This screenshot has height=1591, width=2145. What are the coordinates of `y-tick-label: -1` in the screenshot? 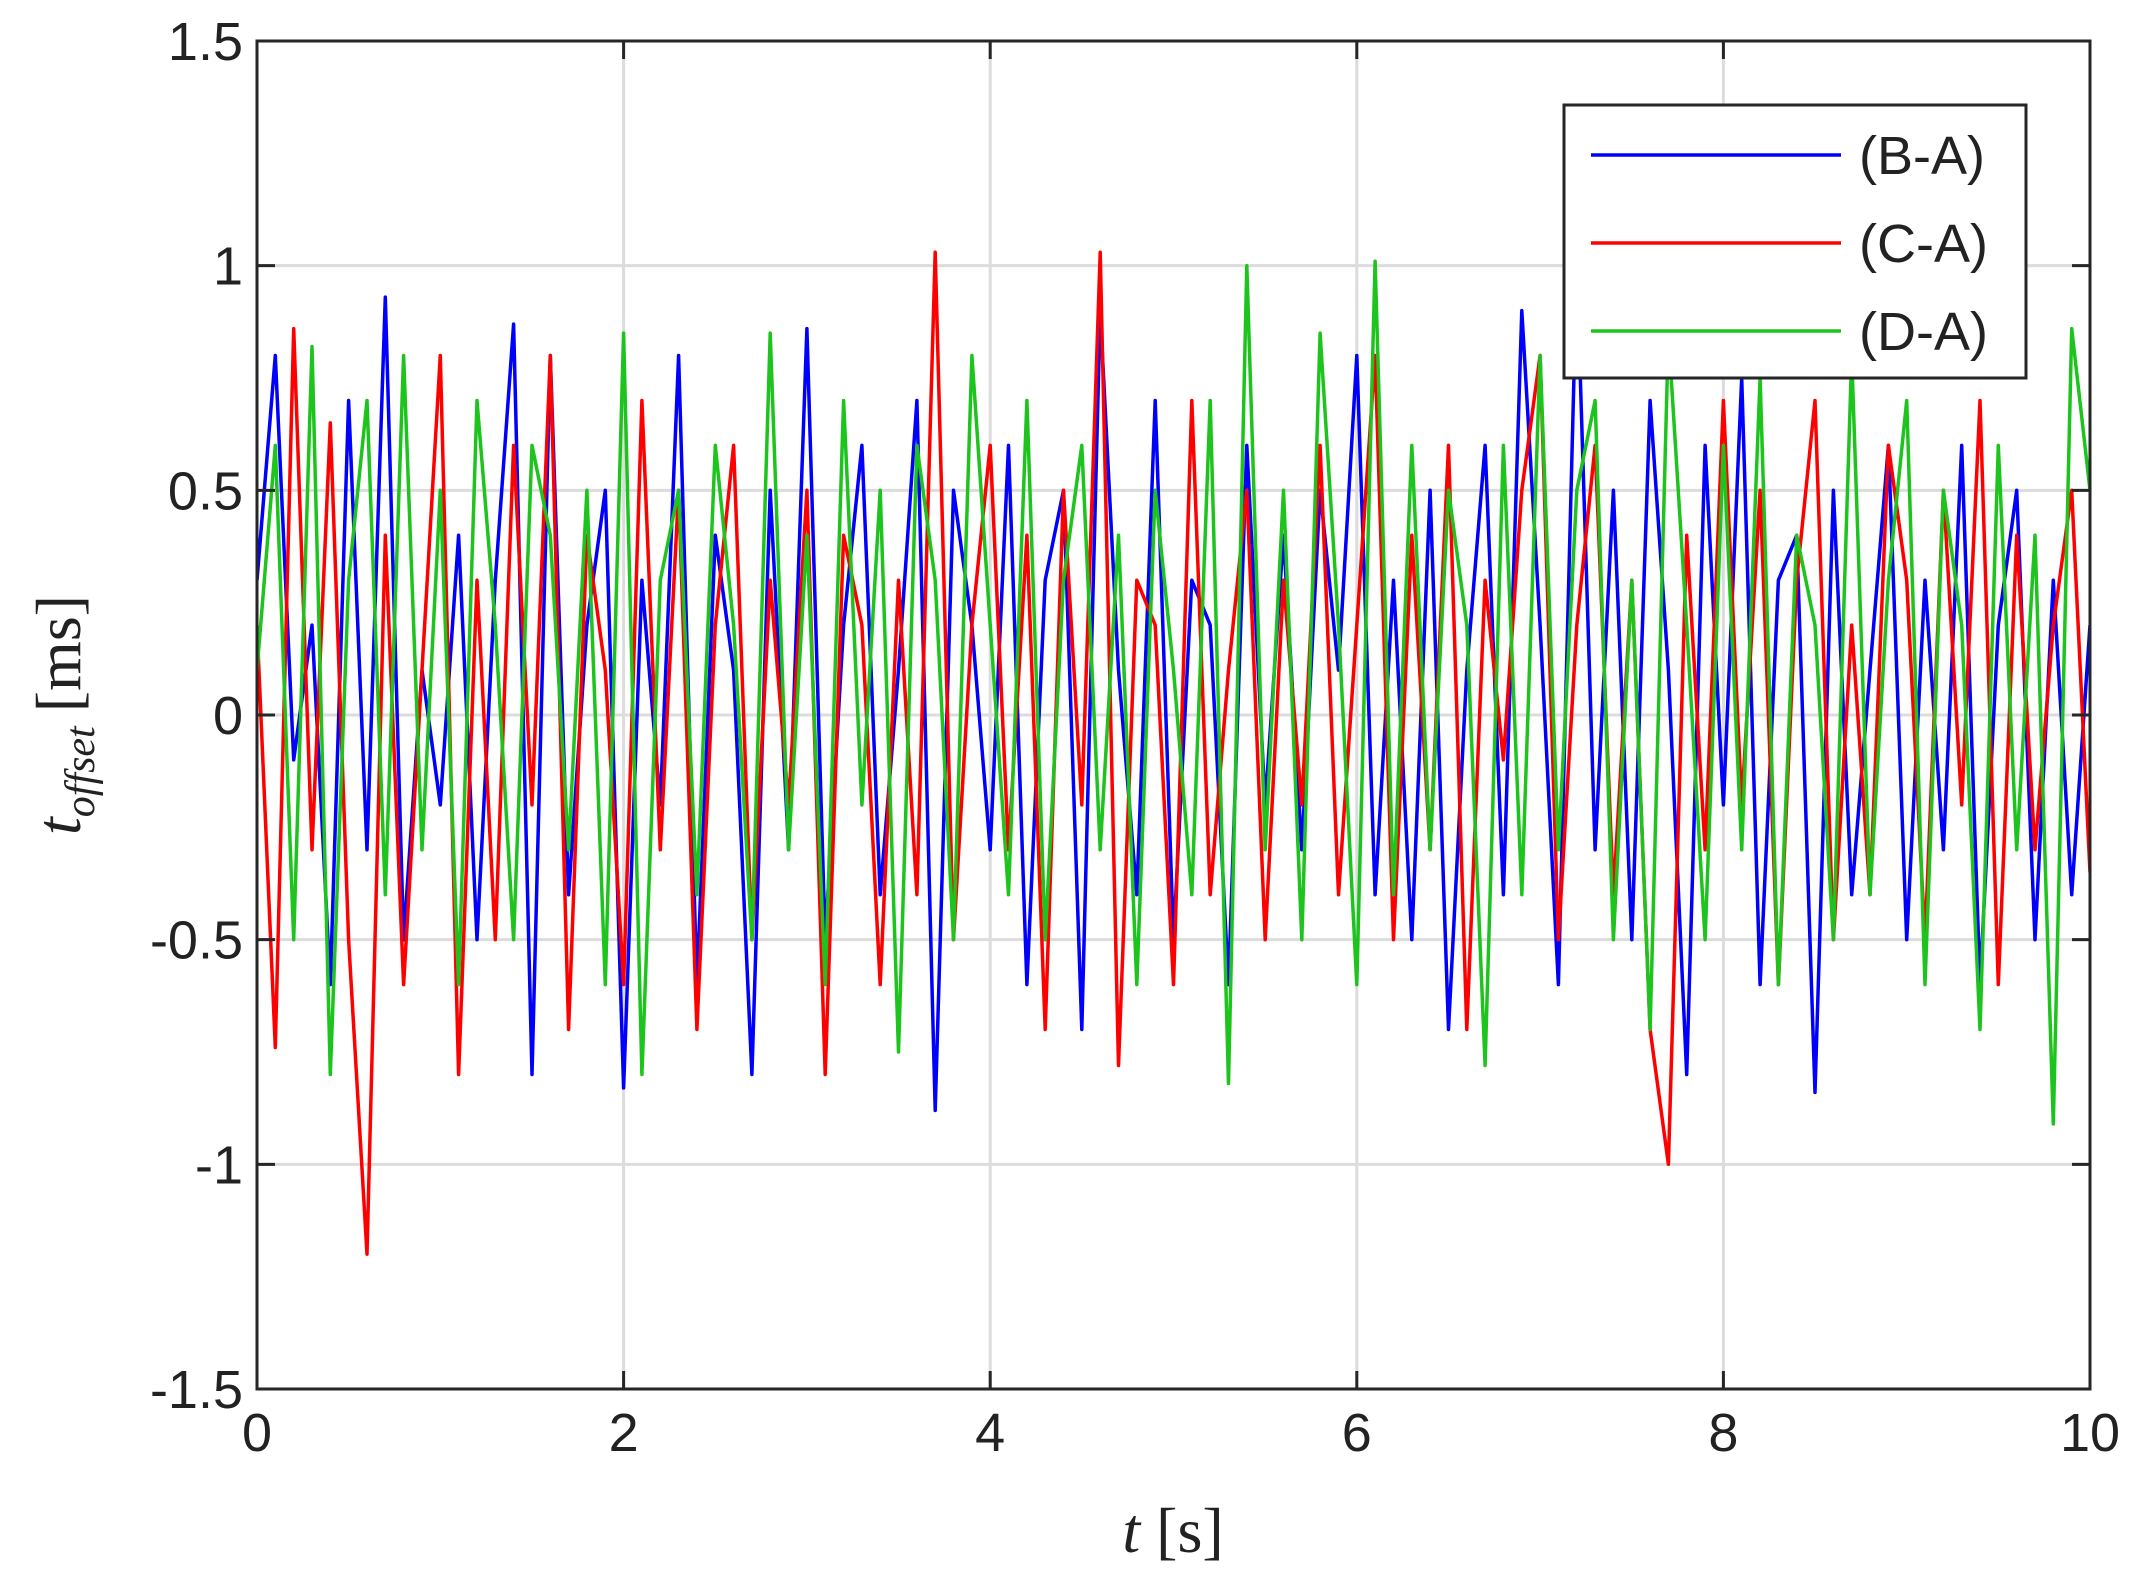 It's located at (219, 1165).